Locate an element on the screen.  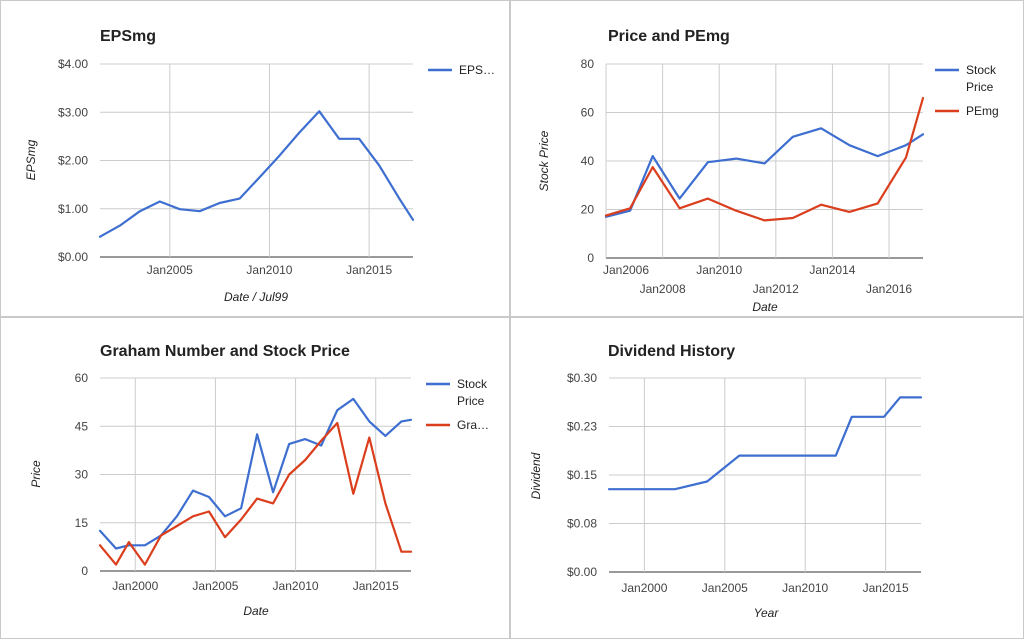
x-tick-label: Jan2016 is located at coordinates (889, 289).